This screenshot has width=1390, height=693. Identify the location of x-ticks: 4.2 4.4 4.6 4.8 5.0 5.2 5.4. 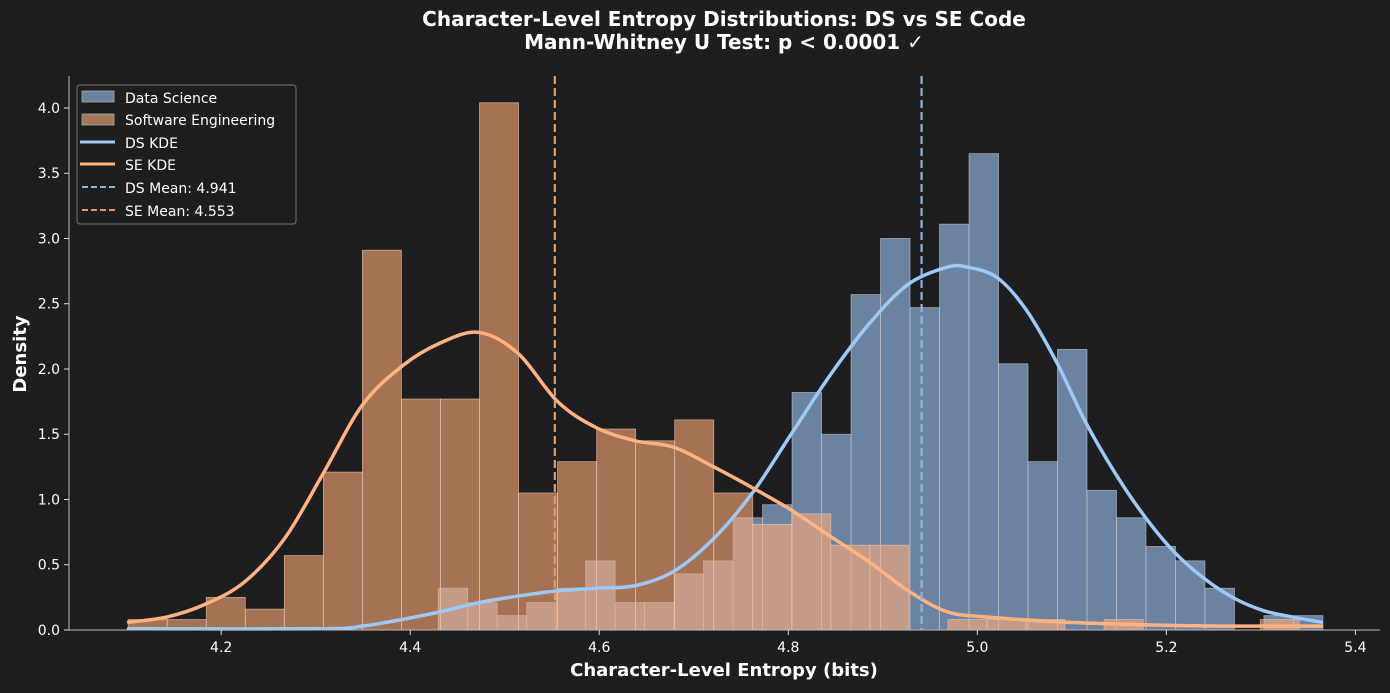
(788, 643).